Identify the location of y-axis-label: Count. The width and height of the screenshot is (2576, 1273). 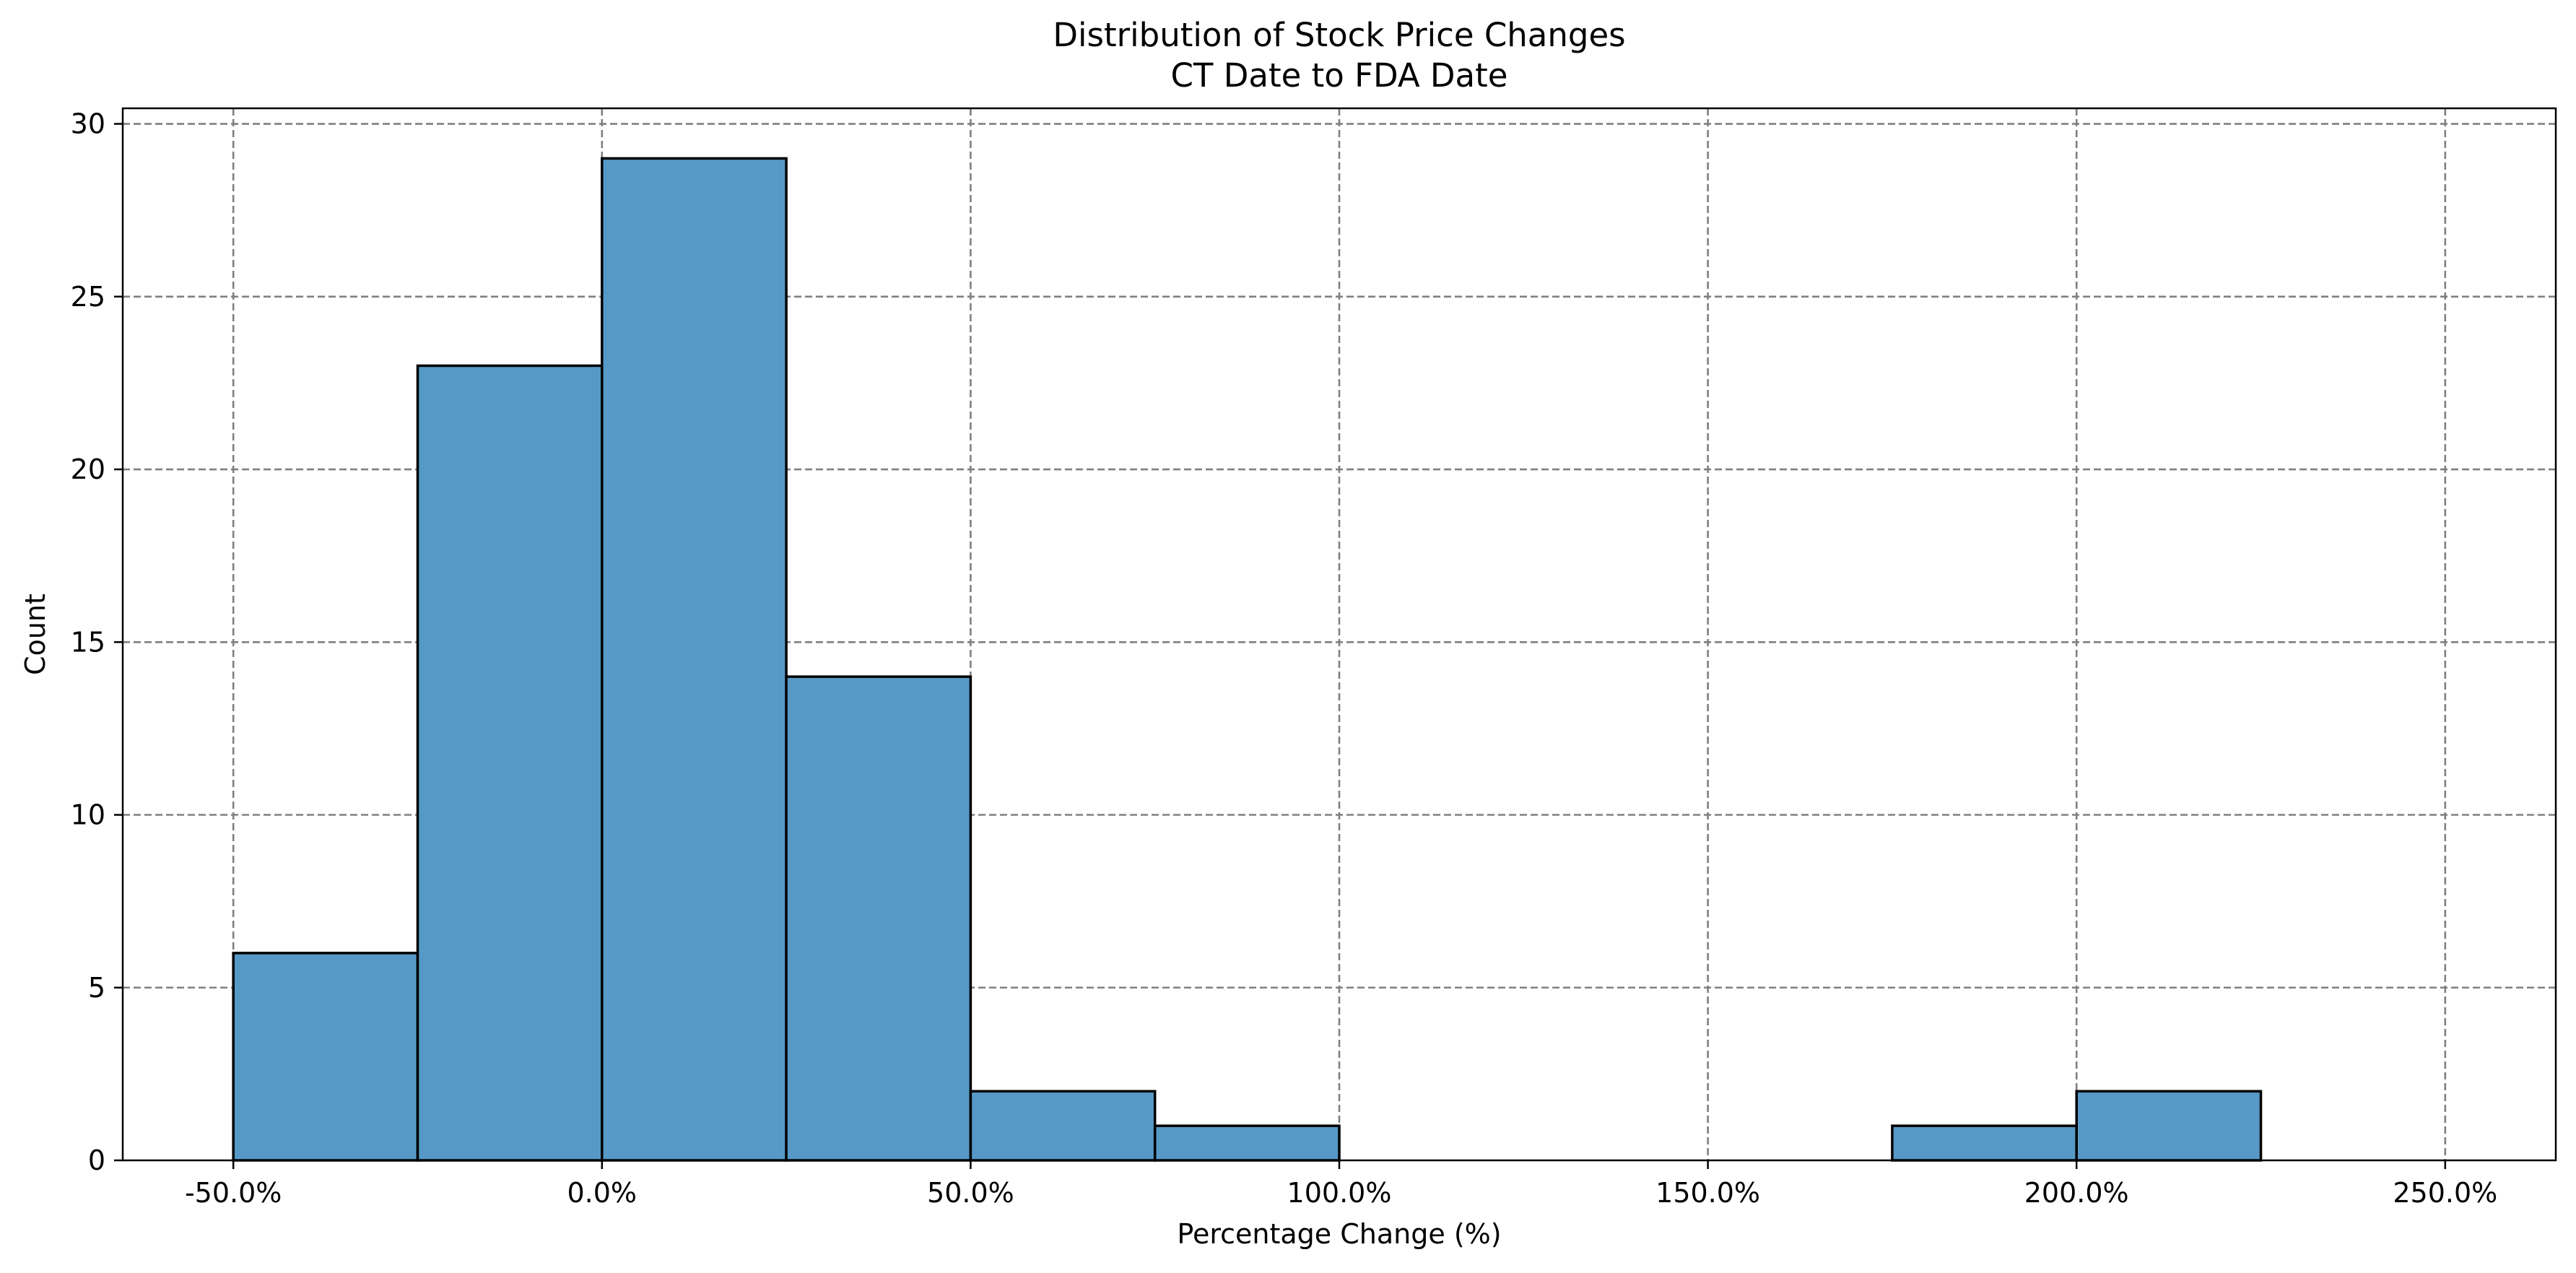
(35, 634).